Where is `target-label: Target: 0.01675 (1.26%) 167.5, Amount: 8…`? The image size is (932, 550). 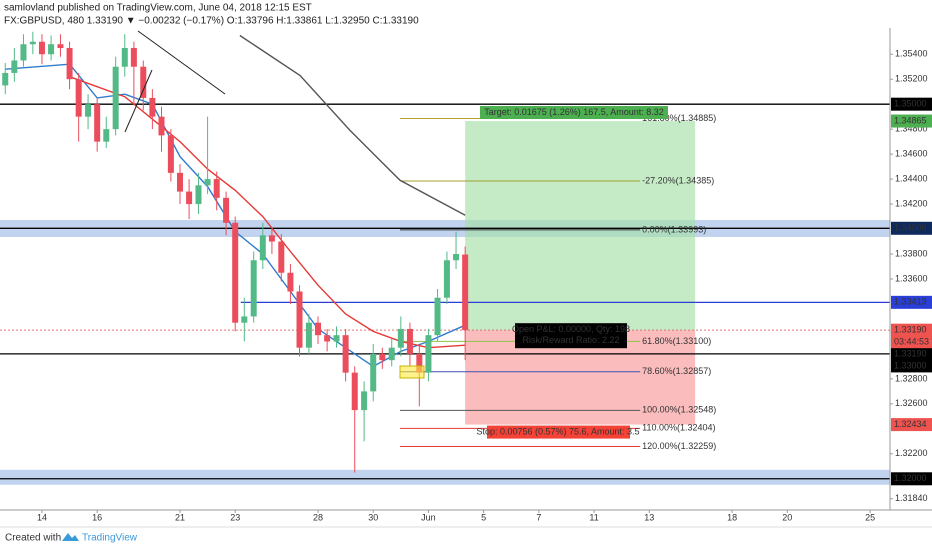 target-label: Target: 0.01675 (1.26%) 167.5, Amount: 8… is located at coordinates (574, 112).